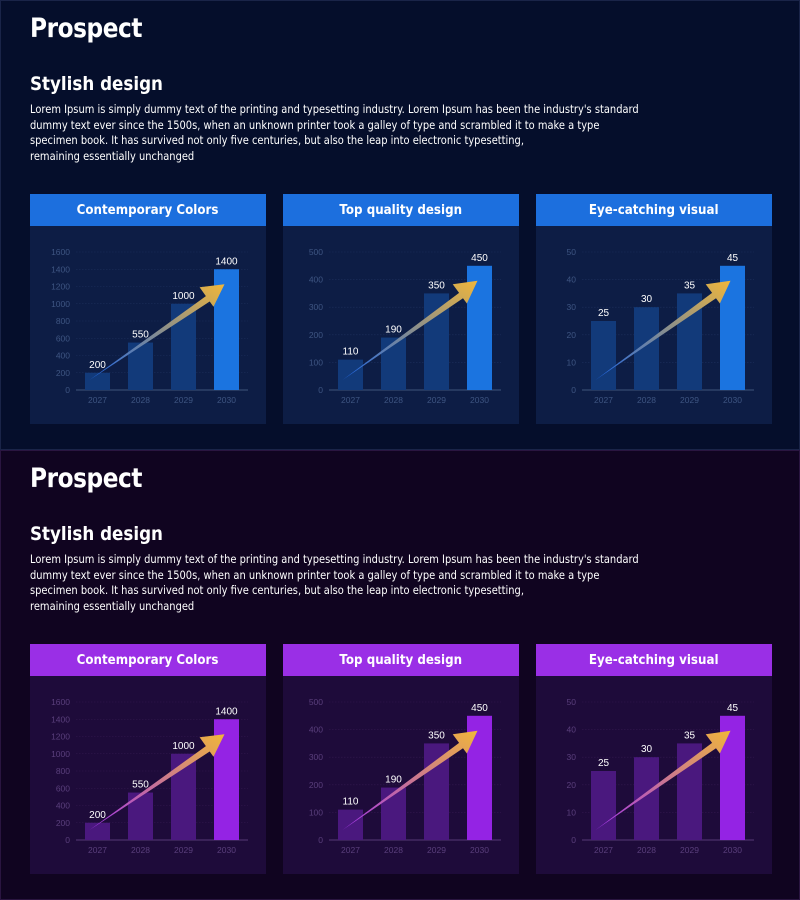 The width and height of the screenshot is (800, 900). Describe the element at coordinates (690, 735) in the screenshot. I see `data-label: 35` at that location.